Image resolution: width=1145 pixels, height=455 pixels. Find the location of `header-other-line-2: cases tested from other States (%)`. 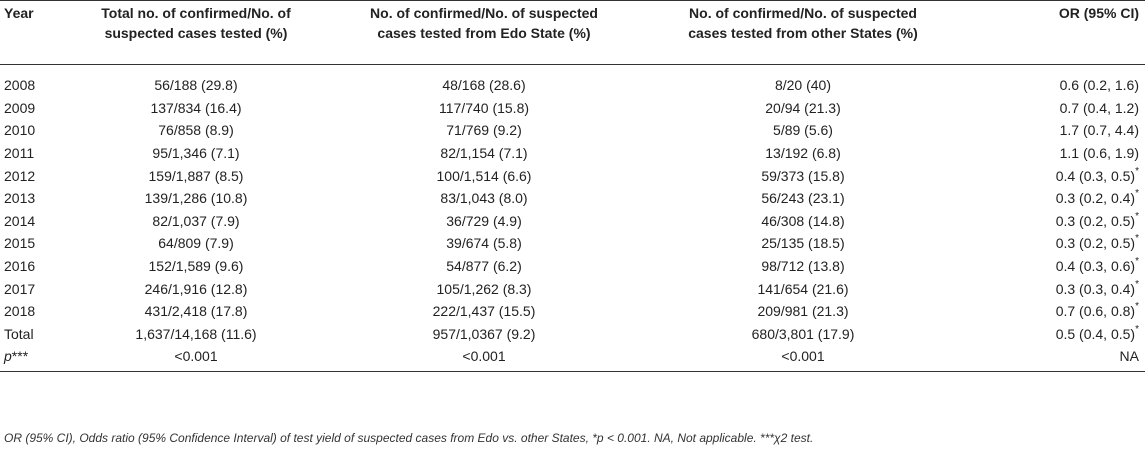

header-other-line-2: cases tested from other States (%) is located at coordinates (803, 33).